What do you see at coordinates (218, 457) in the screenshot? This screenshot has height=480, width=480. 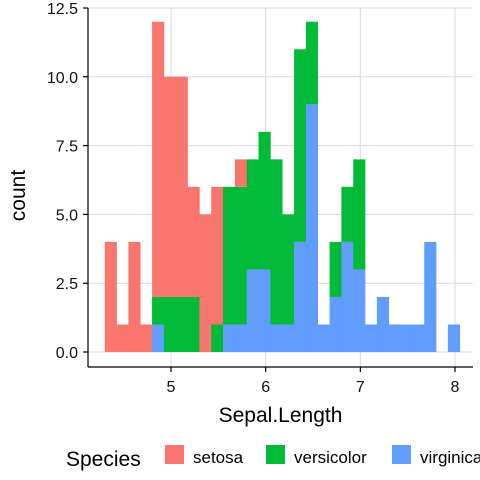 I see `legend-label-setosa: setosa` at bounding box center [218, 457].